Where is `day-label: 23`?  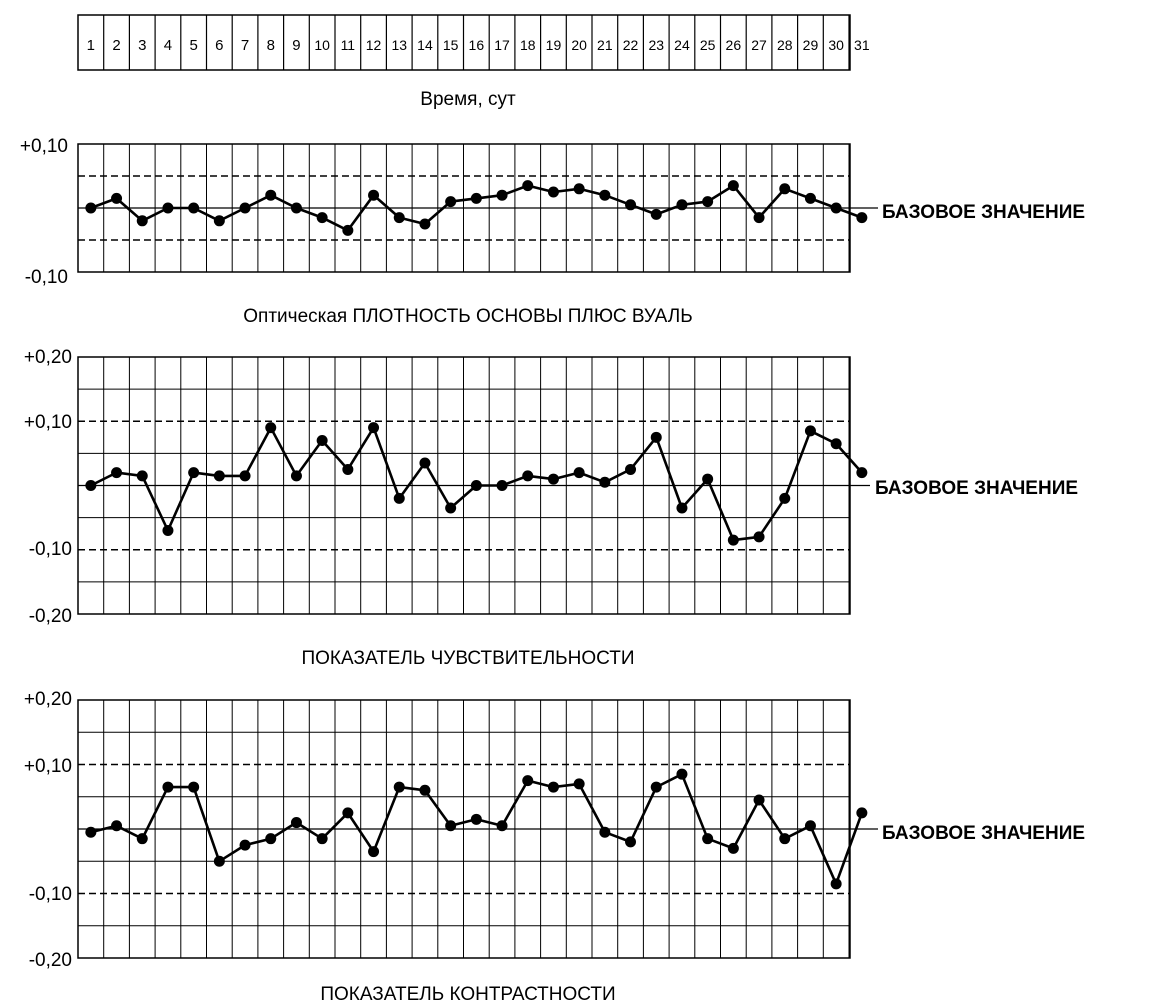 day-label: 23 is located at coordinates (656, 45).